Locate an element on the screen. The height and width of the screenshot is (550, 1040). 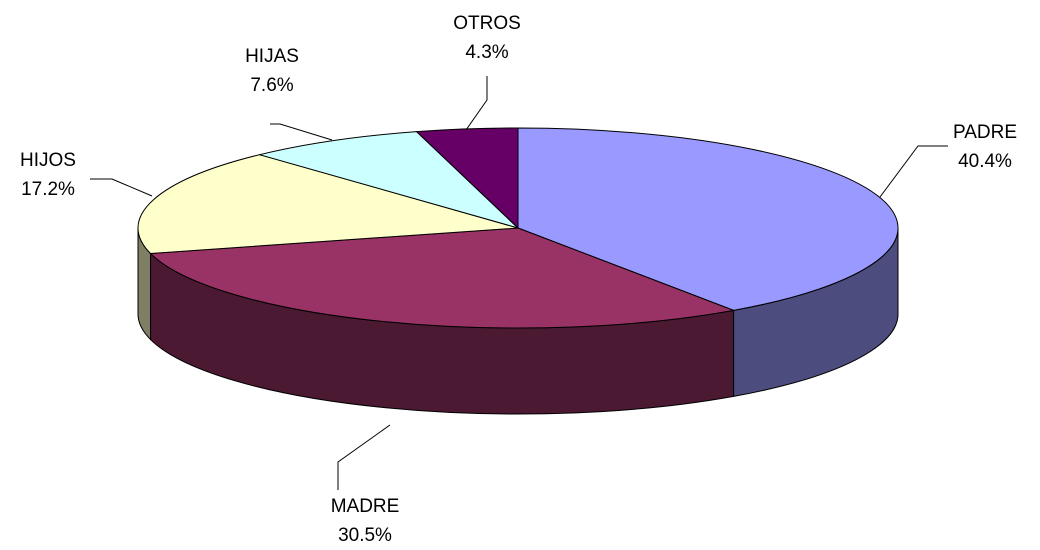
value-label: 7.6% is located at coordinates (271, 85).